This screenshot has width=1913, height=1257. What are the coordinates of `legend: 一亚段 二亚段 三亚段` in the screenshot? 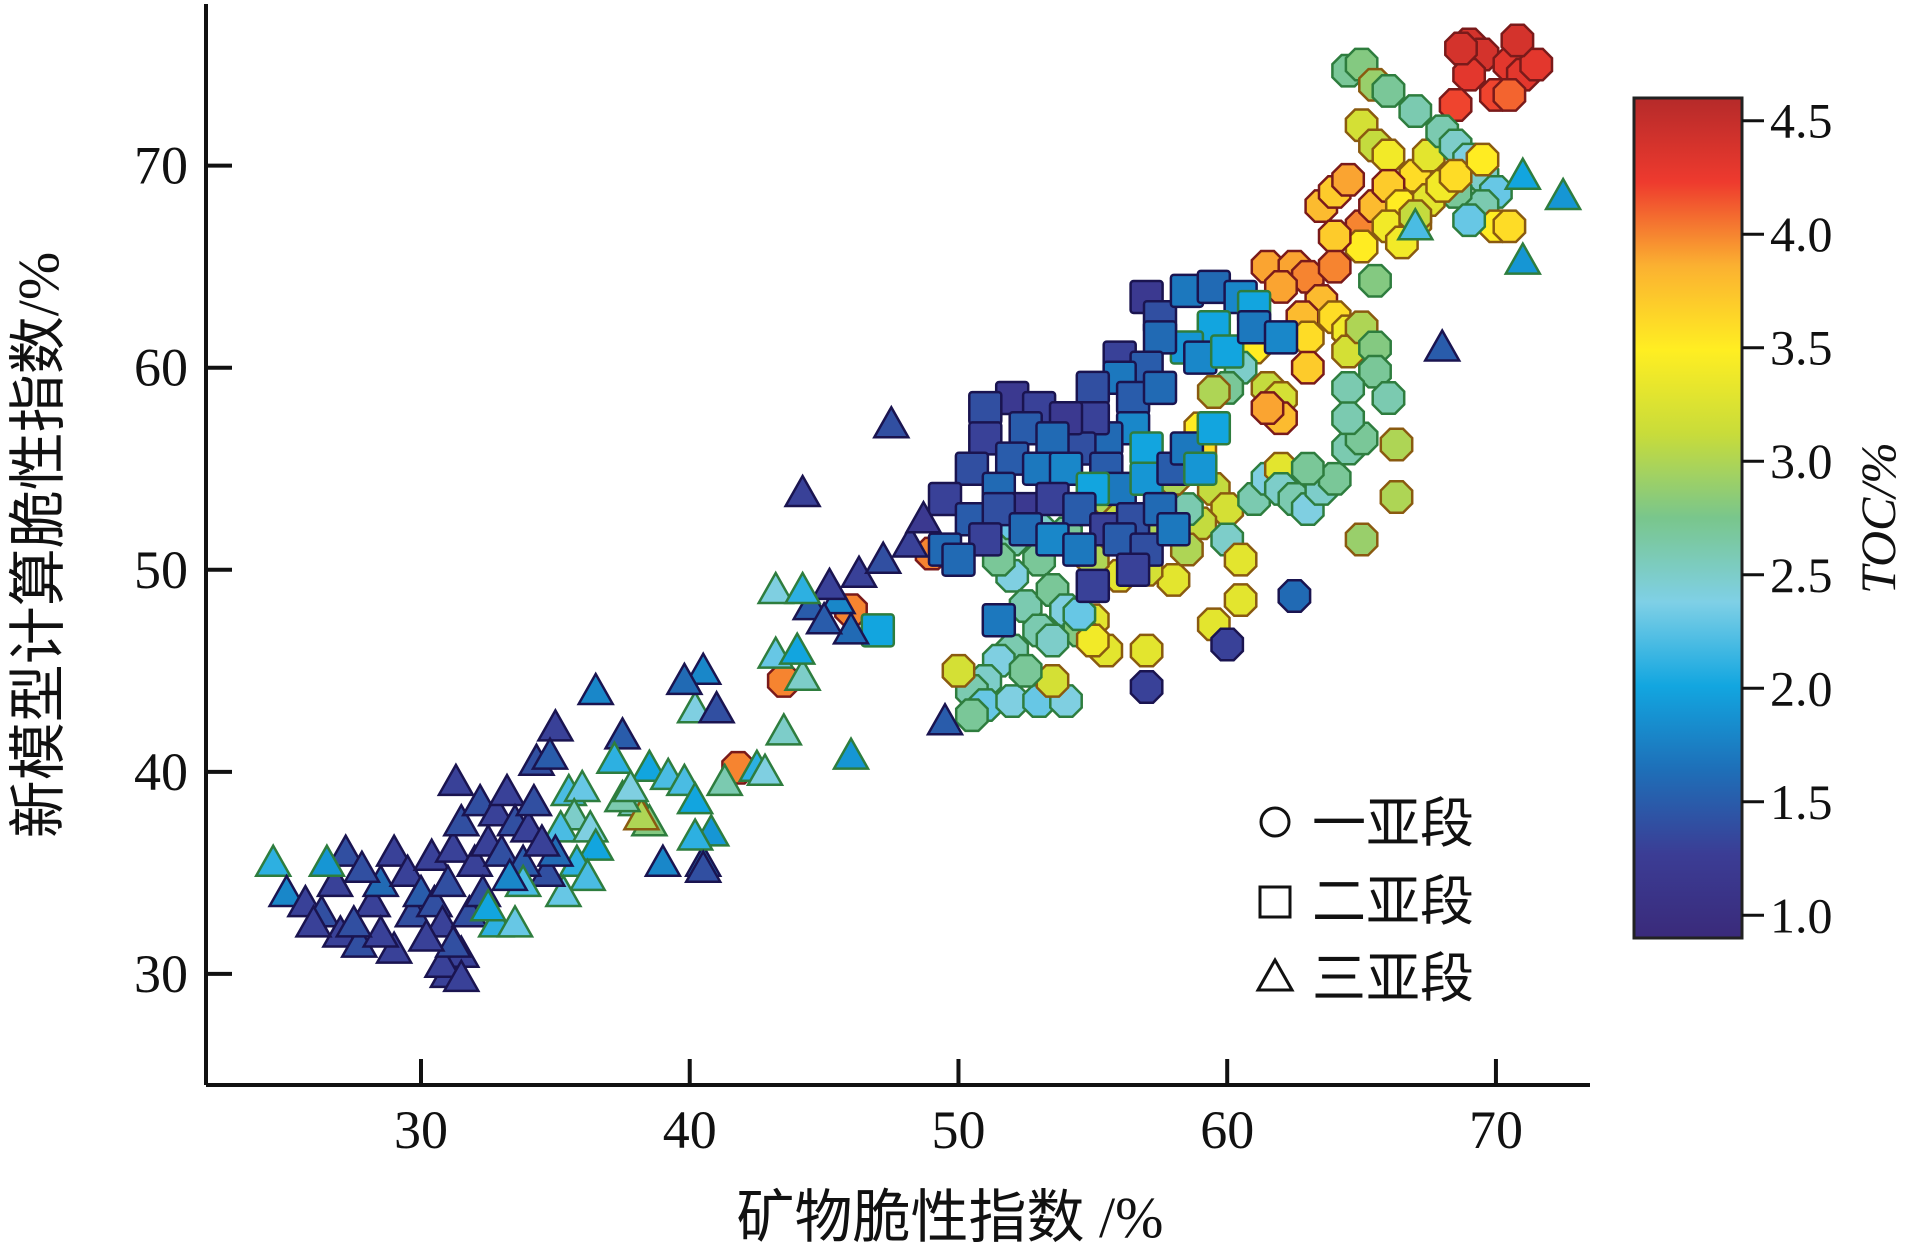 It's located at (1364, 901).